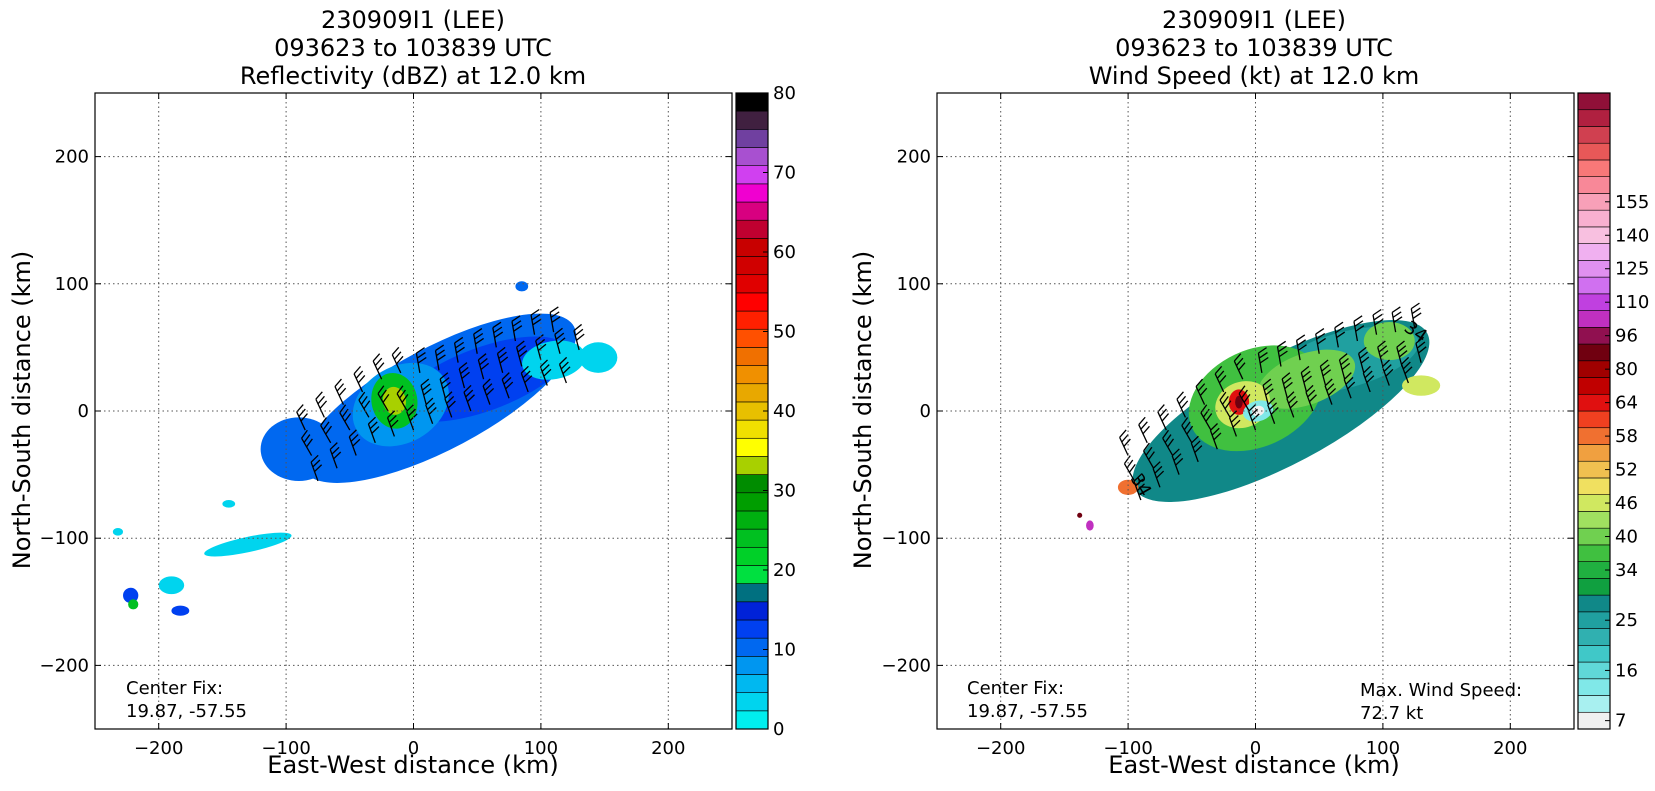  What do you see at coordinates (1632, 202) in the screenshot?
I see `colorbar-tick-label: 155` at bounding box center [1632, 202].